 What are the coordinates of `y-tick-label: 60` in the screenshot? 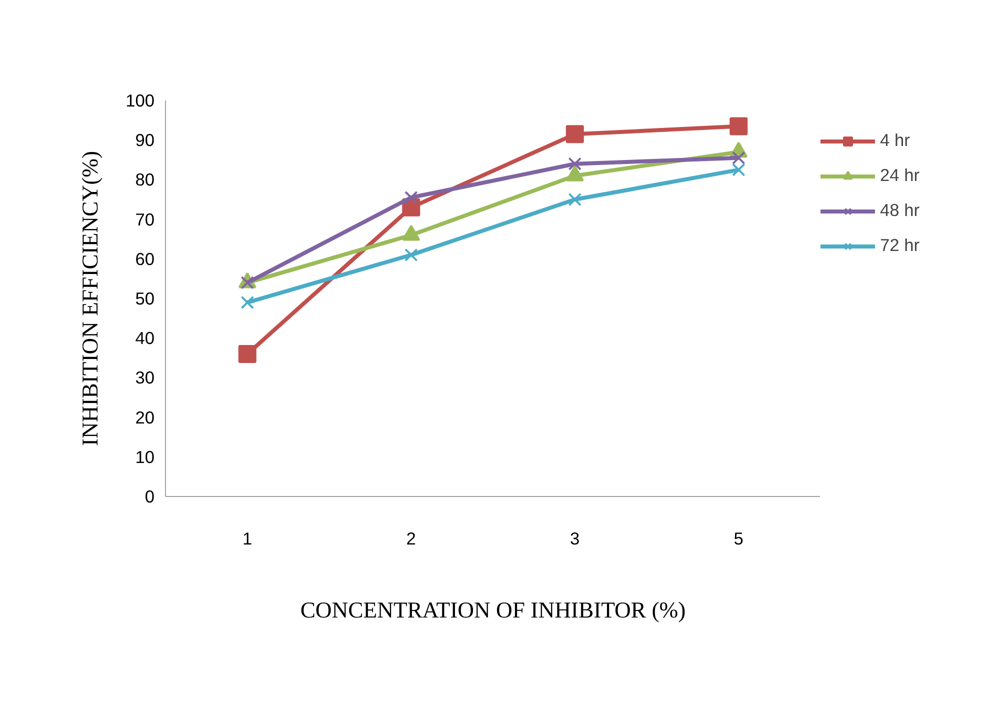 It's located at (145, 258).